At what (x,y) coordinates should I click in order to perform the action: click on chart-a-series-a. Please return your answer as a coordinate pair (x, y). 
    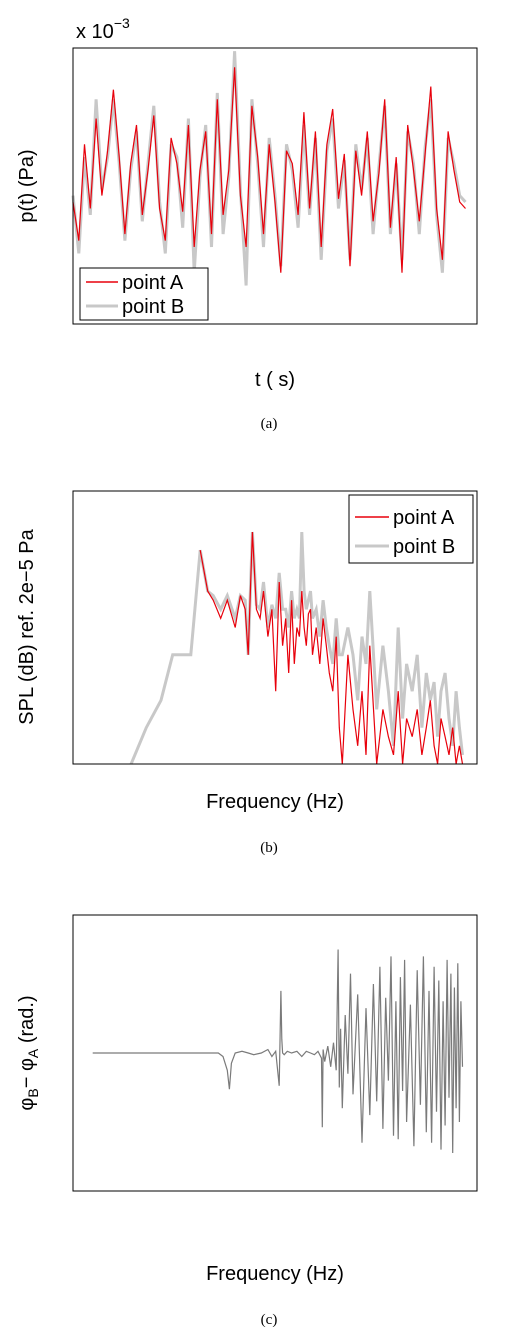
    Looking at the image, I should click on (269, 170).